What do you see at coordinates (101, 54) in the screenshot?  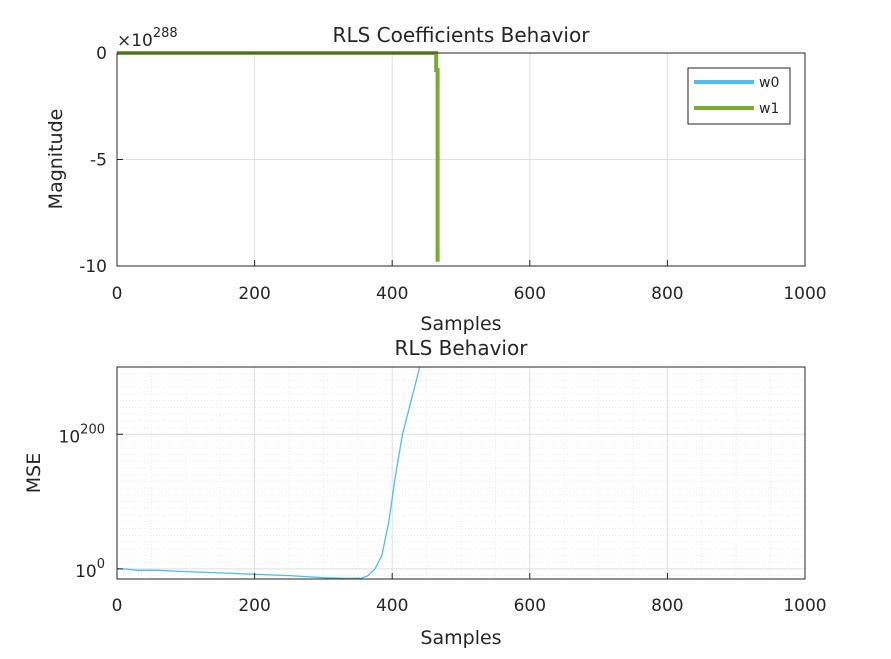 I see `coef-ytick-label-0: 0` at bounding box center [101, 54].